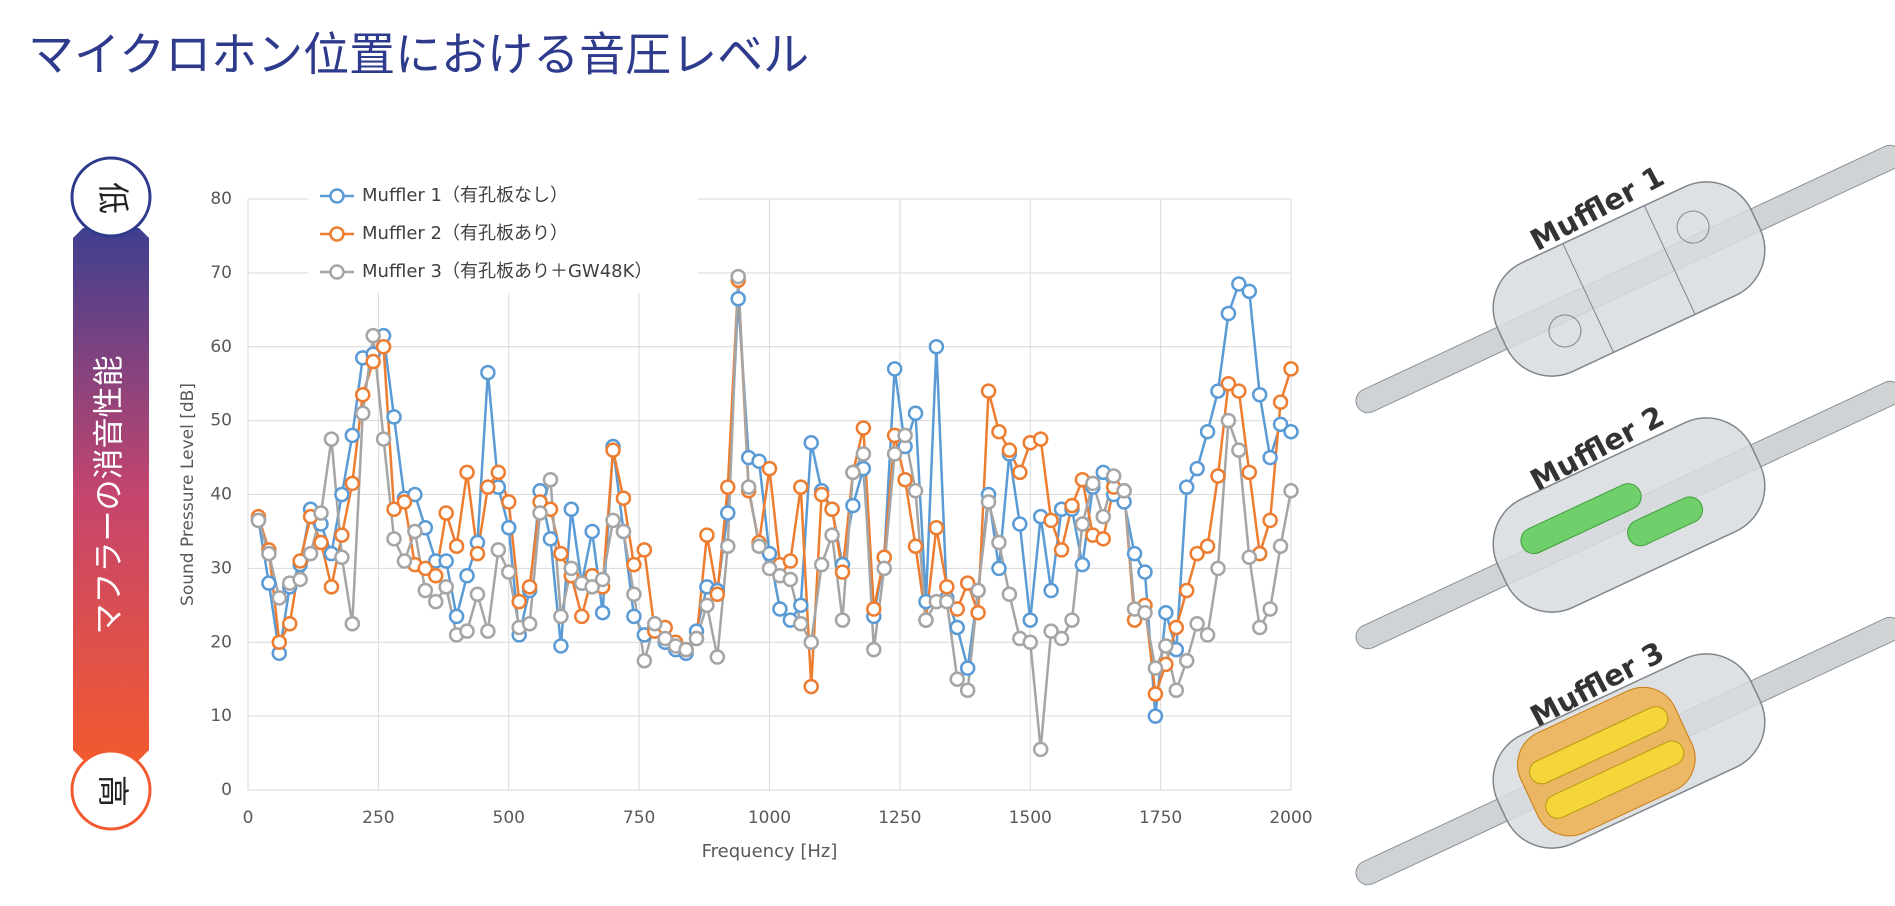 The image size is (1895, 906). I want to click on y-tick-label: 70, so click(221, 273).